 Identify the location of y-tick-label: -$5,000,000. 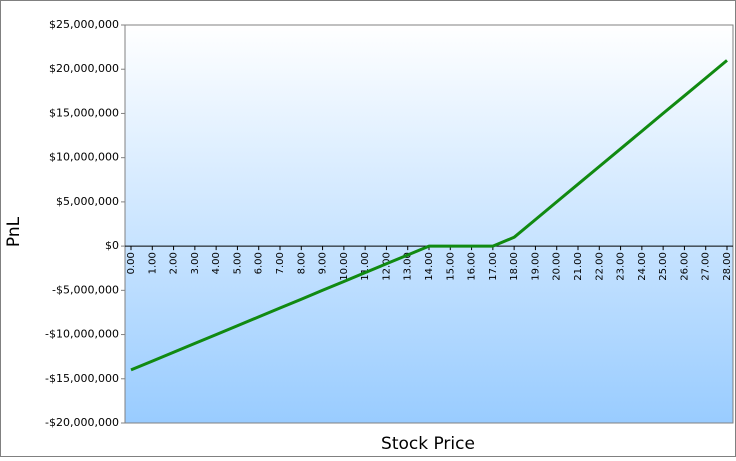
(85, 289).